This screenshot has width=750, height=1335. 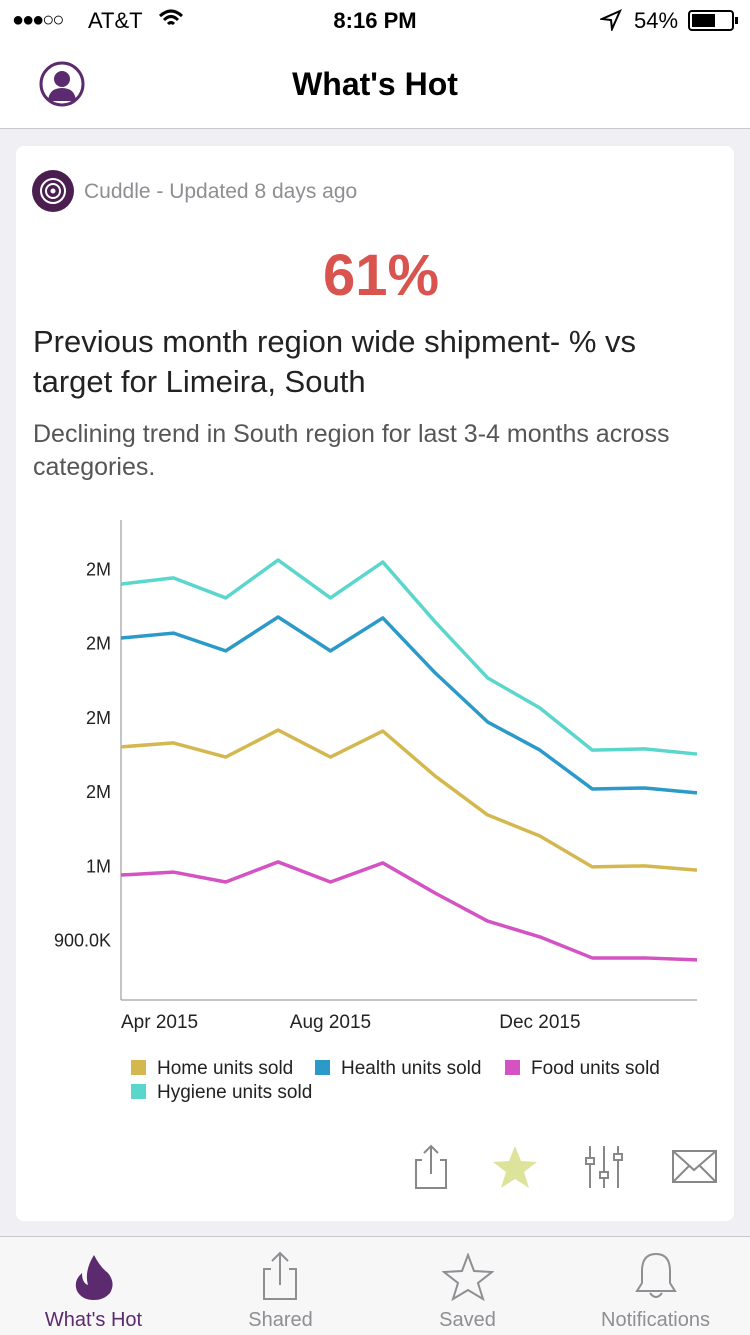 I want to click on y-tick-label: 900.0K, so click(x=82, y=941).